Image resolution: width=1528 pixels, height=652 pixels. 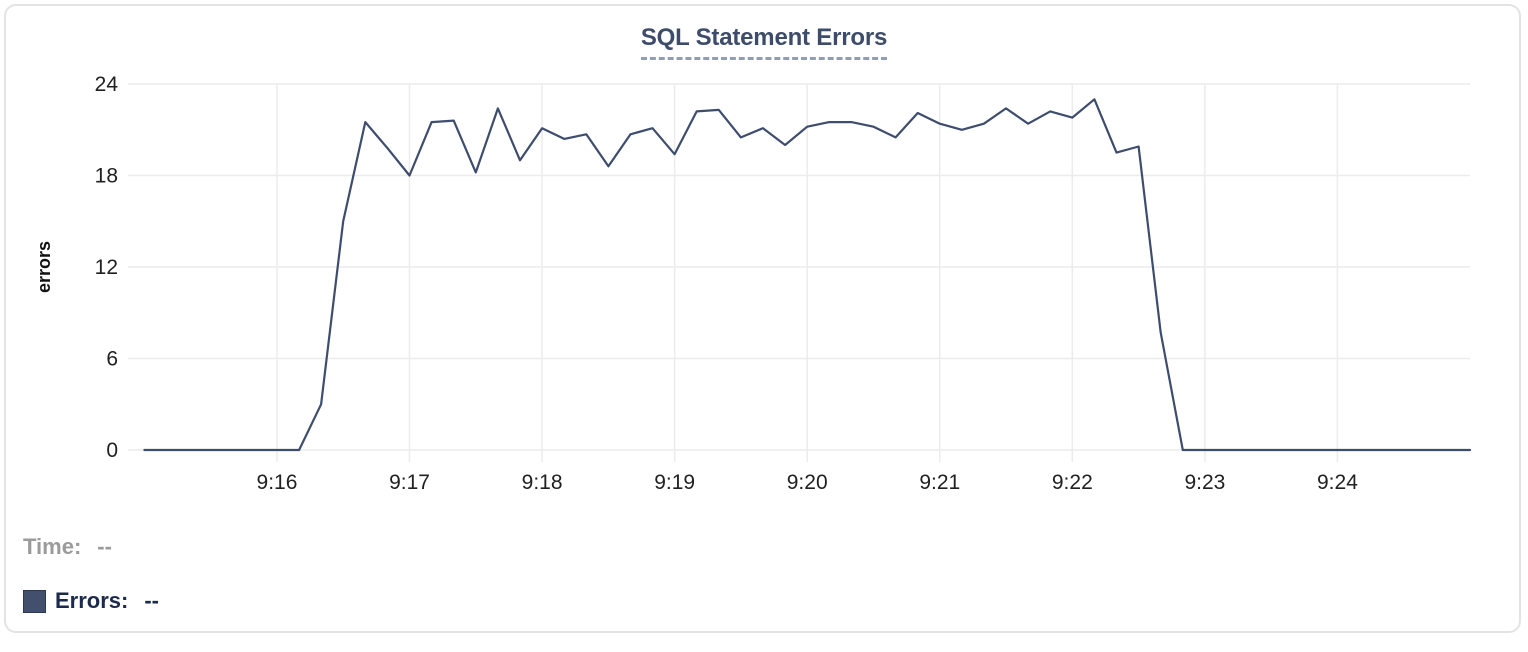 What do you see at coordinates (52, 546) in the screenshot?
I see `time-label: Time:` at bounding box center [52, 546].